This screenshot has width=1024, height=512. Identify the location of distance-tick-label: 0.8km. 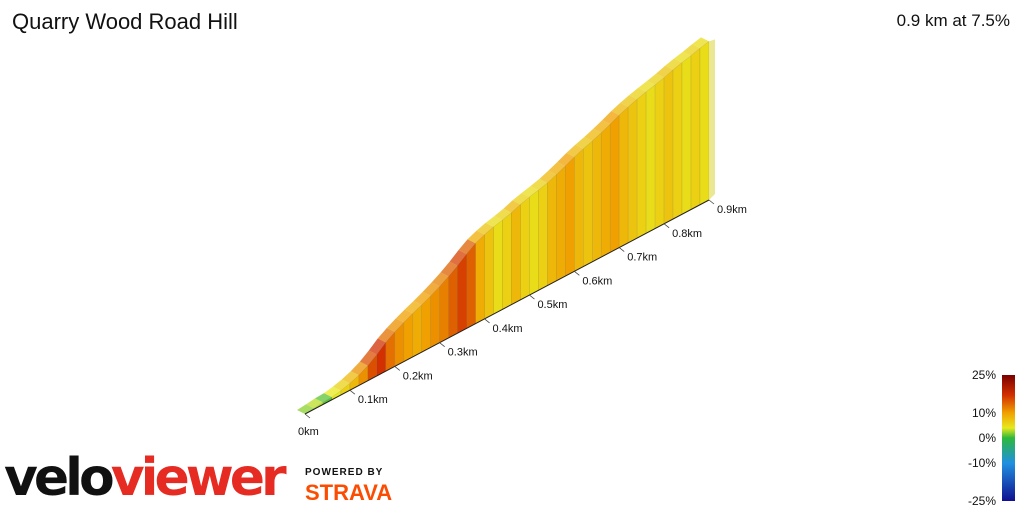
(687, 234).